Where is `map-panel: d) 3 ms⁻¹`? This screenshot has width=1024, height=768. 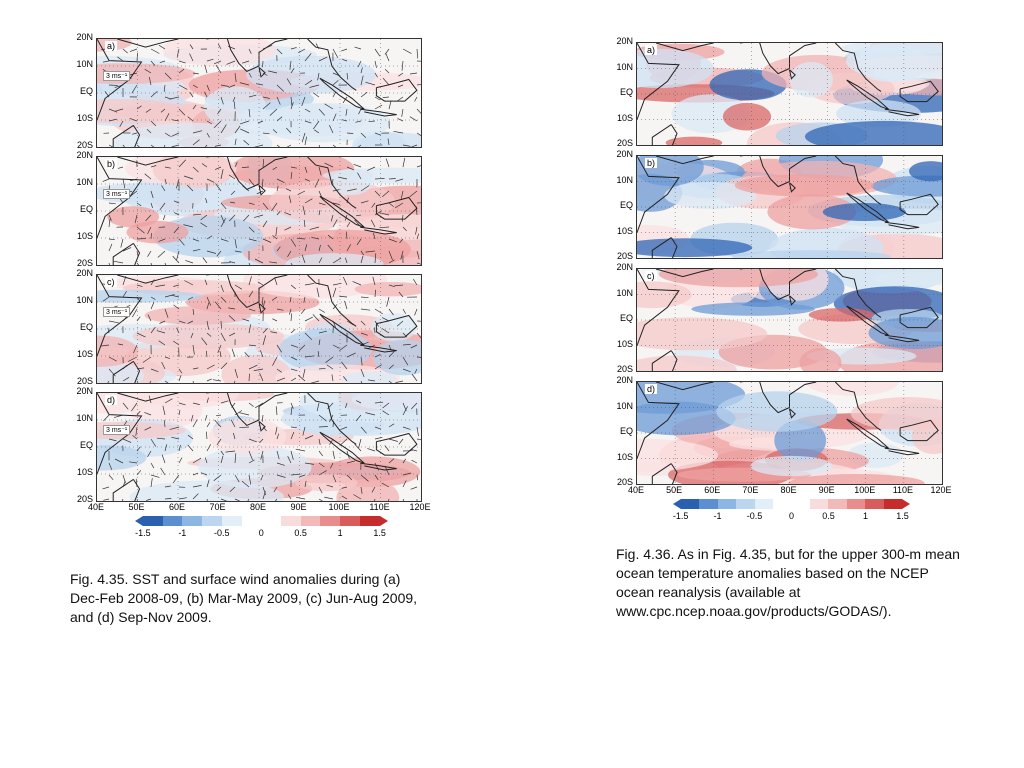
map-panel: d) 3 ms⁻¹ is located at coordinates (259, 447).